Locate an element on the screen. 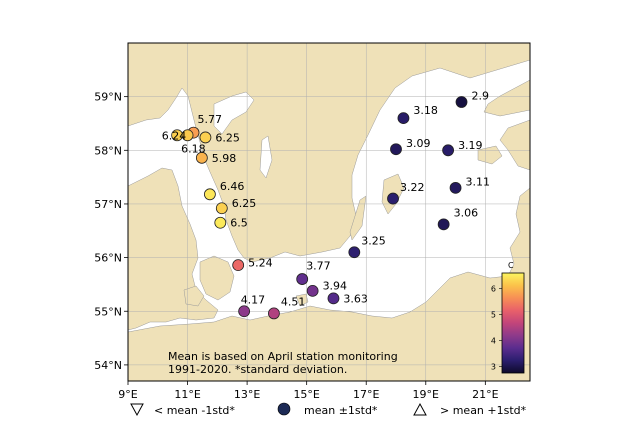  station-value-label: 3.63 is located at coordinates (355, 298).